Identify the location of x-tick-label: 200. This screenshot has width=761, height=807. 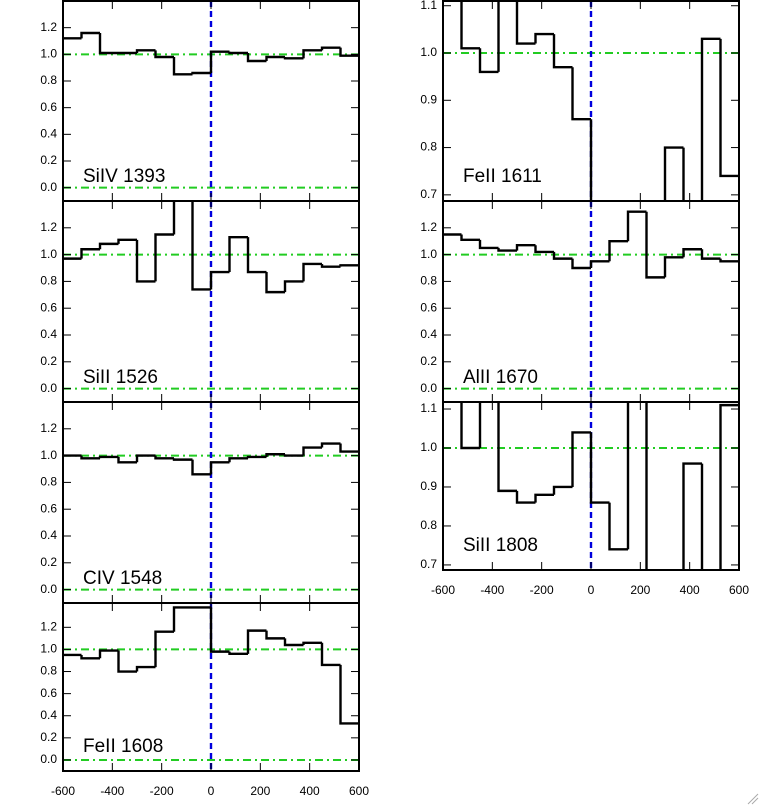
(260, 791).